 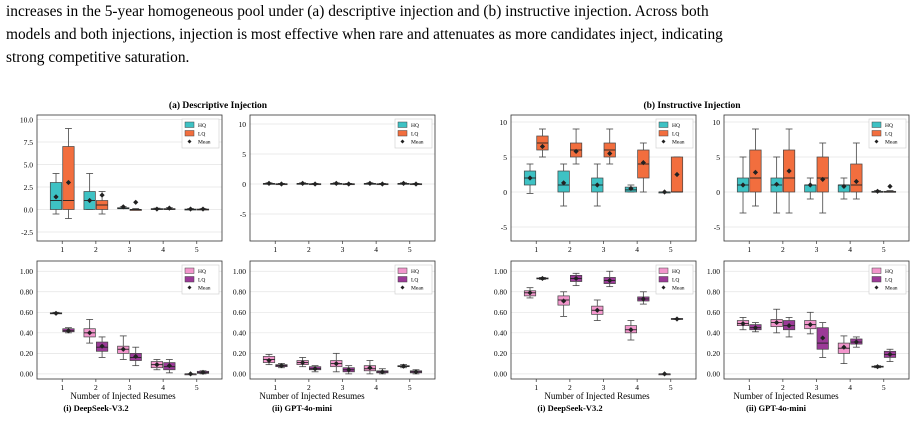 What do you see at coordinates (98, 57) in the screenshot?
I see `caption-line: strong competitive saturation.` at bounding box center [98, 57].